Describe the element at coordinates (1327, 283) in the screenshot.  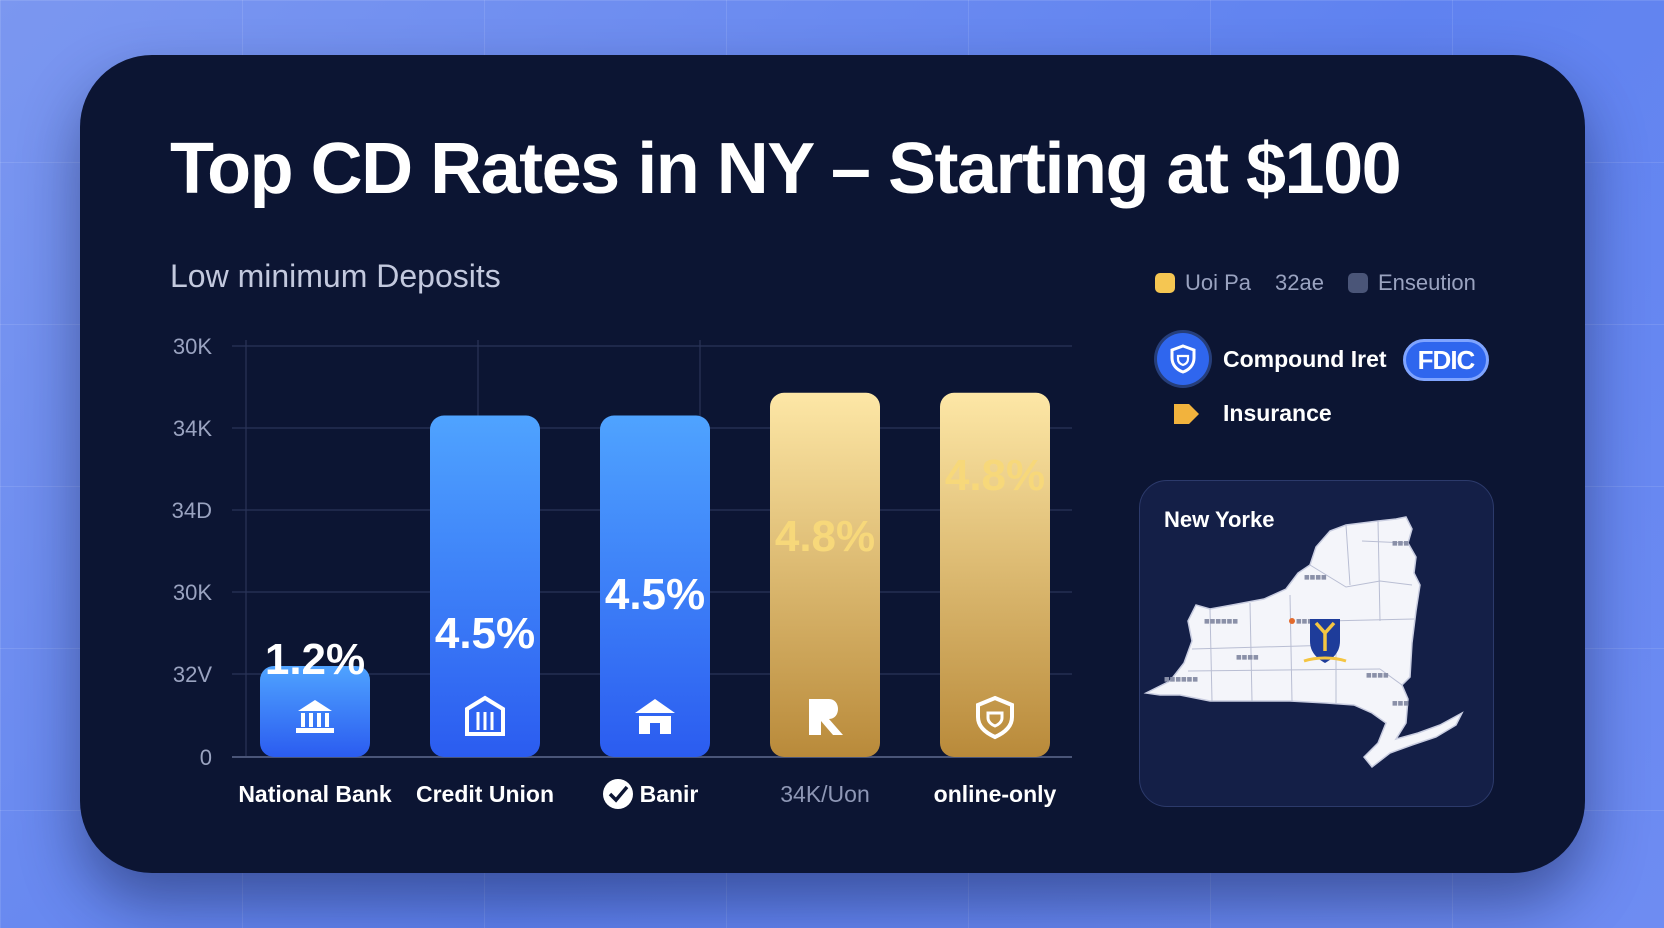
I see `legend: Uoi Pa 32ae Enseution` at that location.